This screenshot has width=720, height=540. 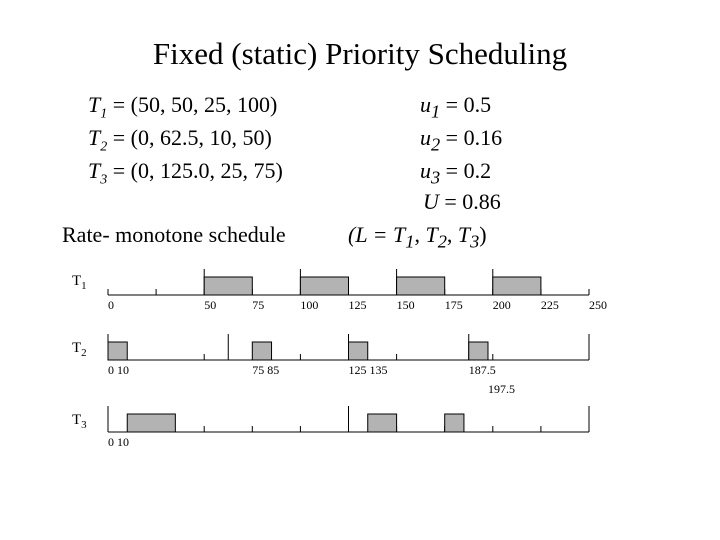 I want to click on total-utilization: U = 0.86, so click(x=462, y=202).